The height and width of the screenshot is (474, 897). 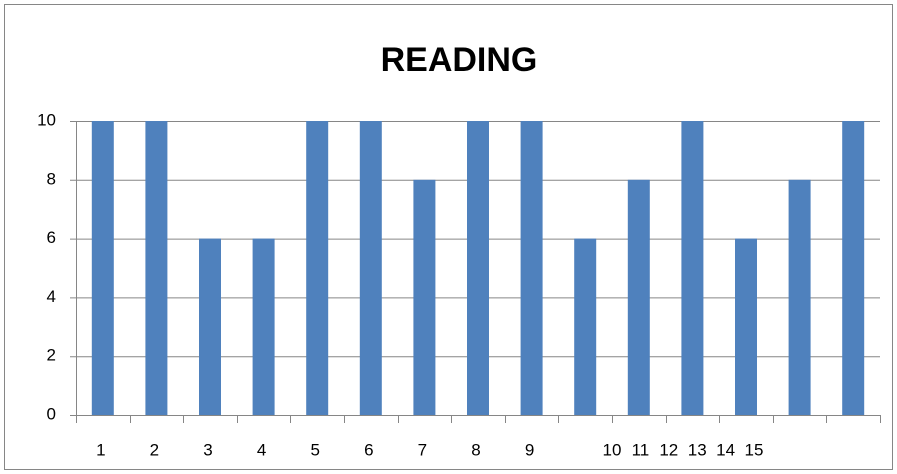 I want to click on y-tick-label: 8, so click(x=51, y=178).